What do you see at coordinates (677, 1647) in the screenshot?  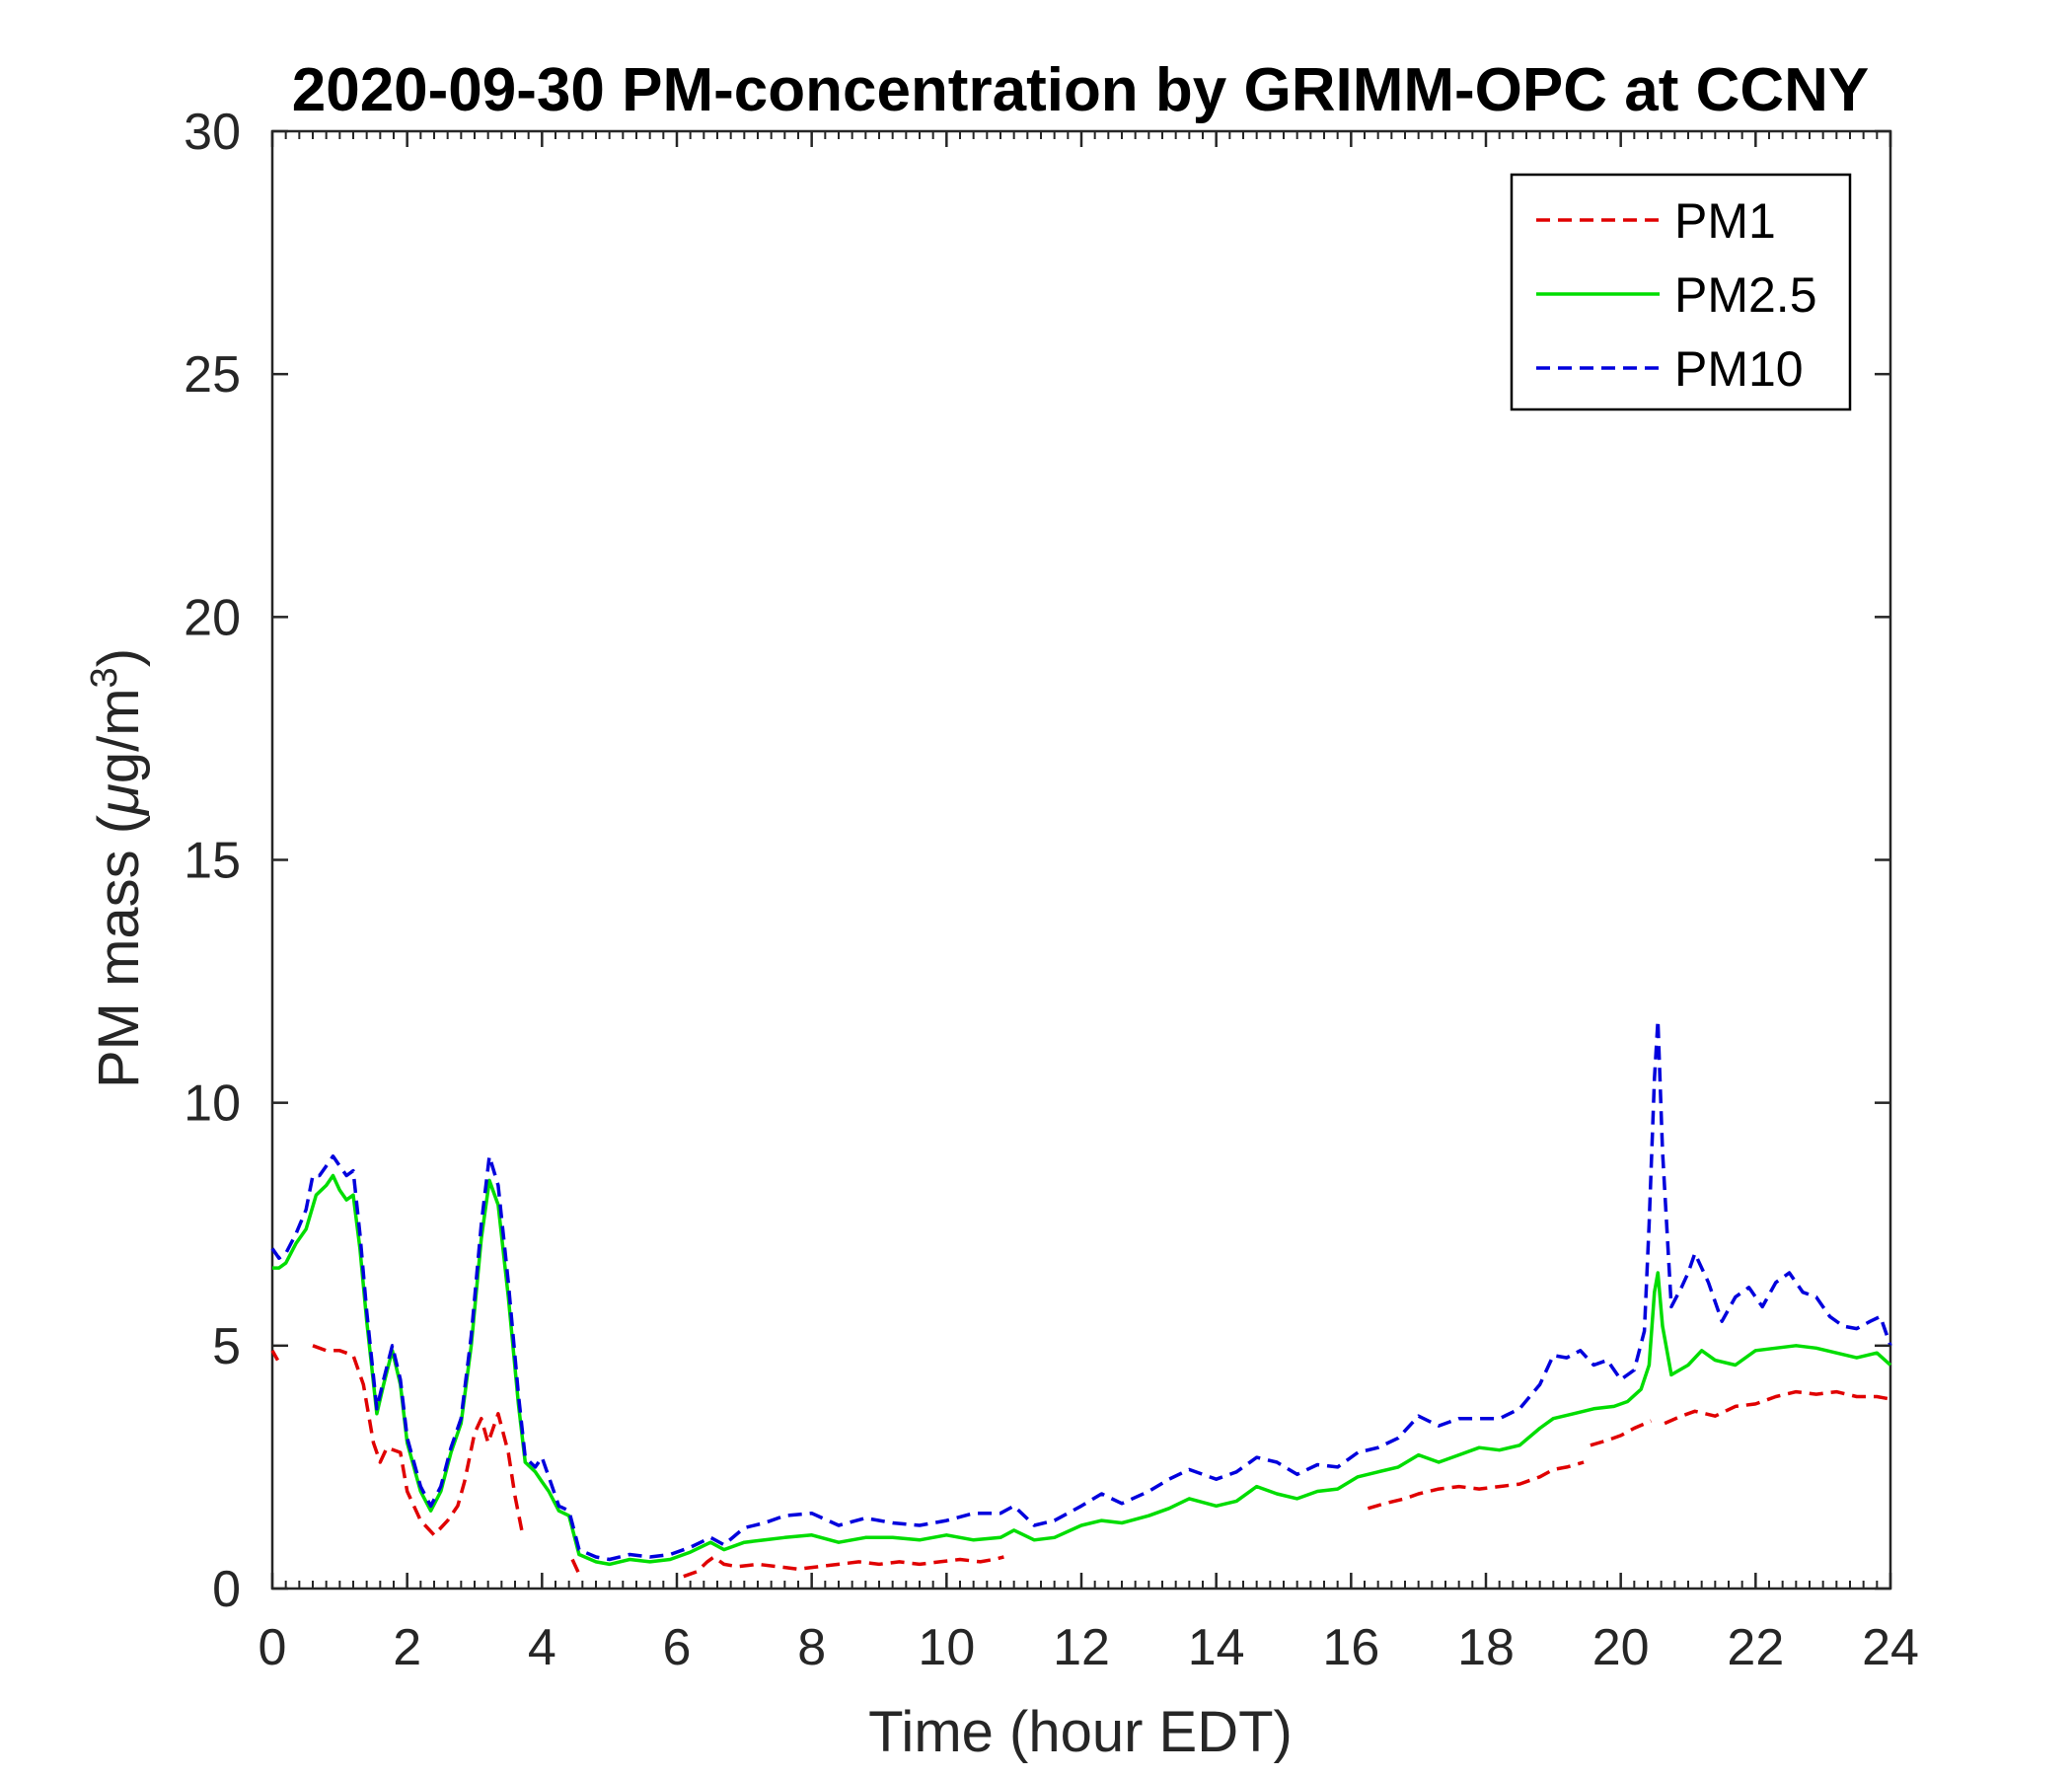 I see `x-tick-label: 6` at bounding box center [677, 1647].